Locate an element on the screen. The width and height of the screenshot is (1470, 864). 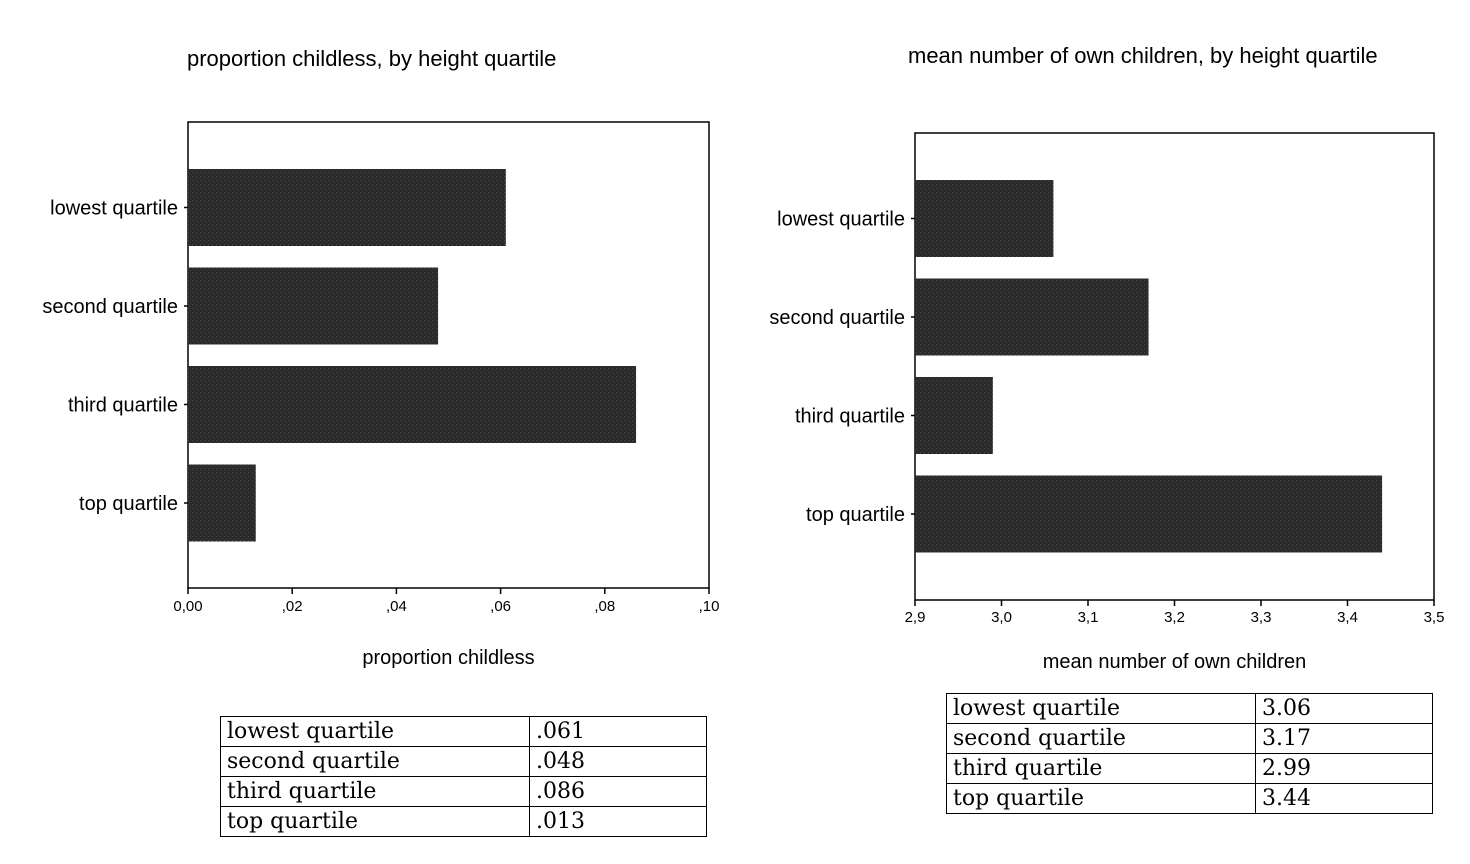
table-row: top quartile 3.44 is located at coordinates (1189, 798).